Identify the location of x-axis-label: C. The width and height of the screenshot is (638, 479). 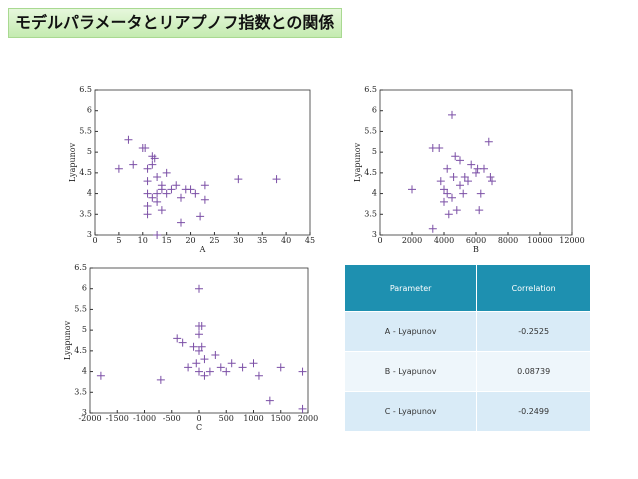
(199, 427).